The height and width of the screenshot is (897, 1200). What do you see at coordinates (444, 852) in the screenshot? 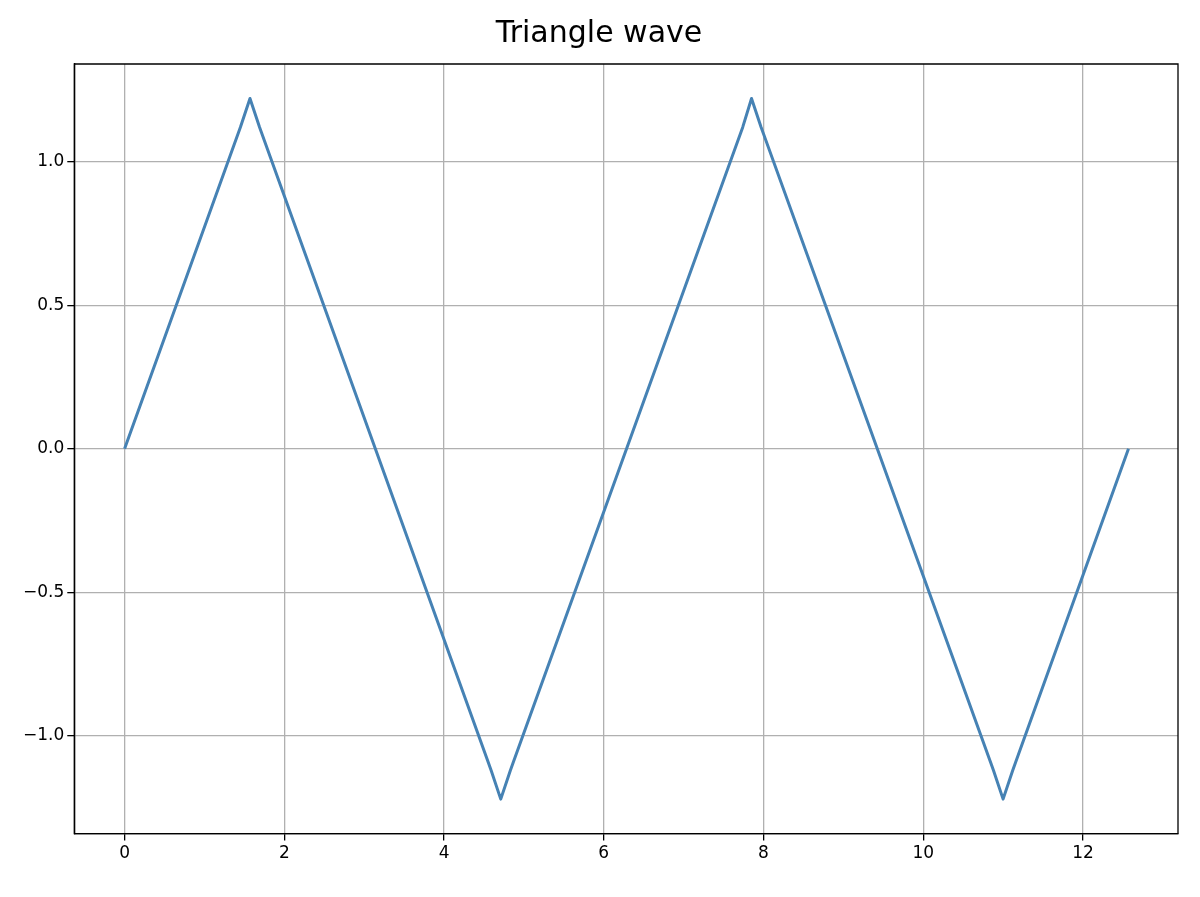
I see `x-tick-label: 4` at bounding box center [444, 852].